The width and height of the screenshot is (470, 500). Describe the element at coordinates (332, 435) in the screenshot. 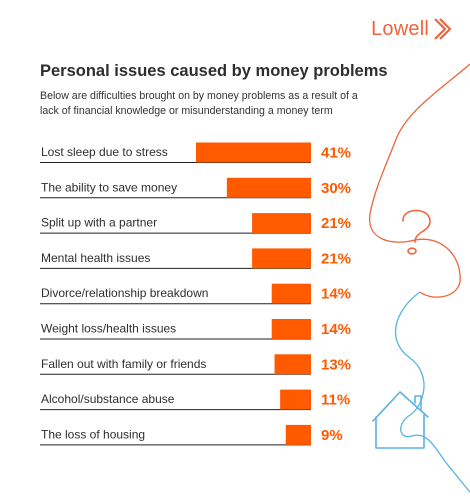

I see `value-label: 9%` at that location.